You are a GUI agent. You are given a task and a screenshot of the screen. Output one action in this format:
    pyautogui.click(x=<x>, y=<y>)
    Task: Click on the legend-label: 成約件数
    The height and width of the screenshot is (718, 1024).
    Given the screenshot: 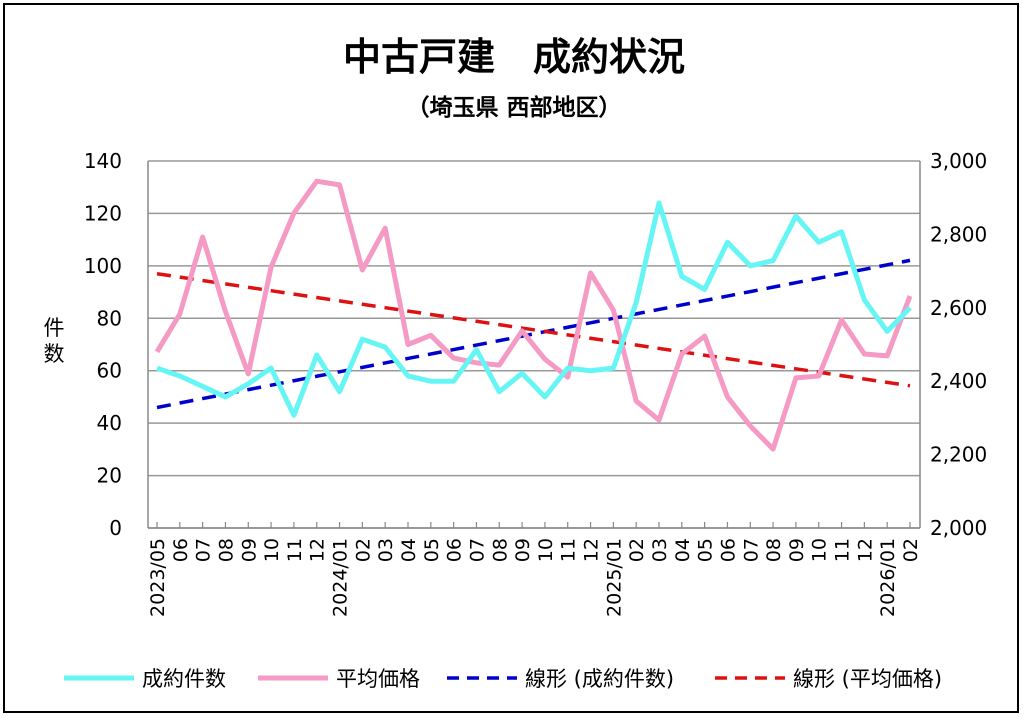 What is the action you would take?
    pyautogui.click(x=184, y=679)
    